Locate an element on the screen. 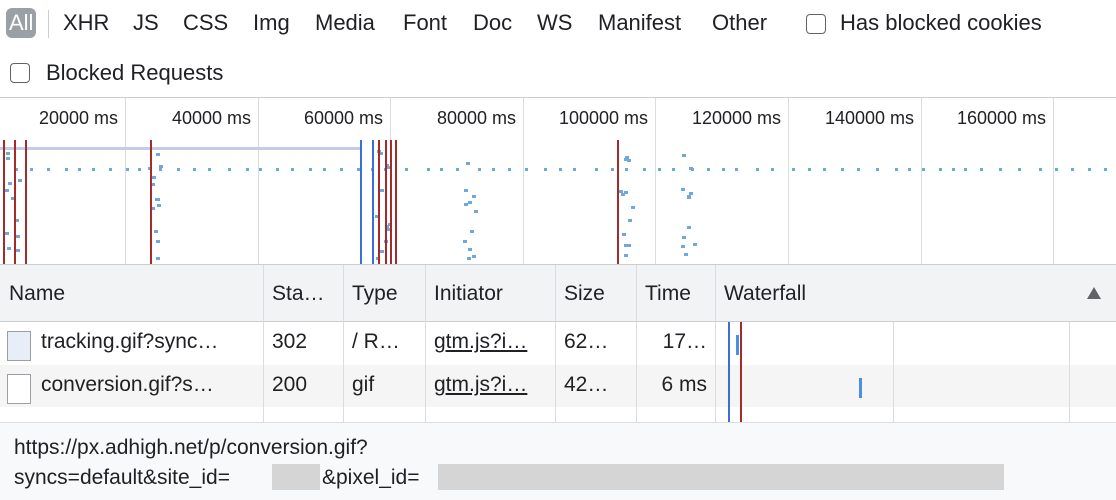 The height and width of the screenshot is (500, 1116). tick-label: 120000 ms is located at coordinates (736, 118).